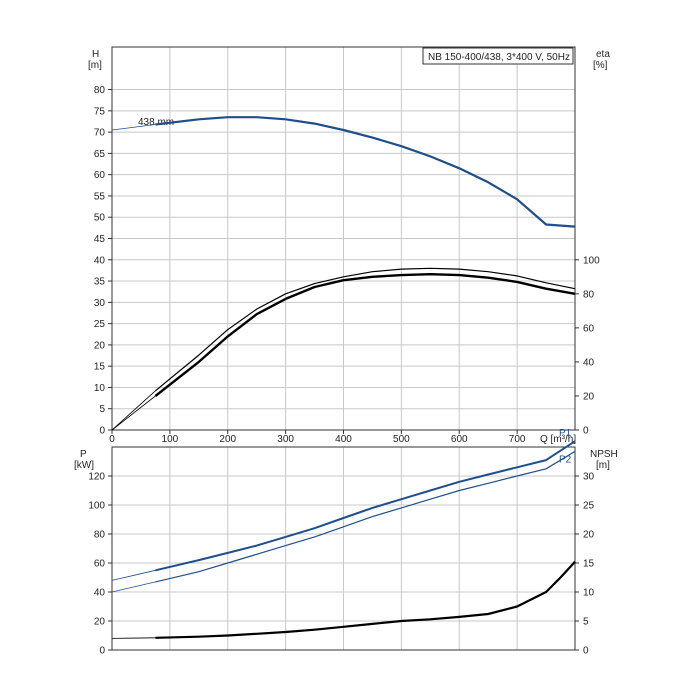 This screenshot has width=700, height=700. Describe the element at coordinates (133, 575) in the screenshot. I see `power-p1-curve-extrapolated` at that location.